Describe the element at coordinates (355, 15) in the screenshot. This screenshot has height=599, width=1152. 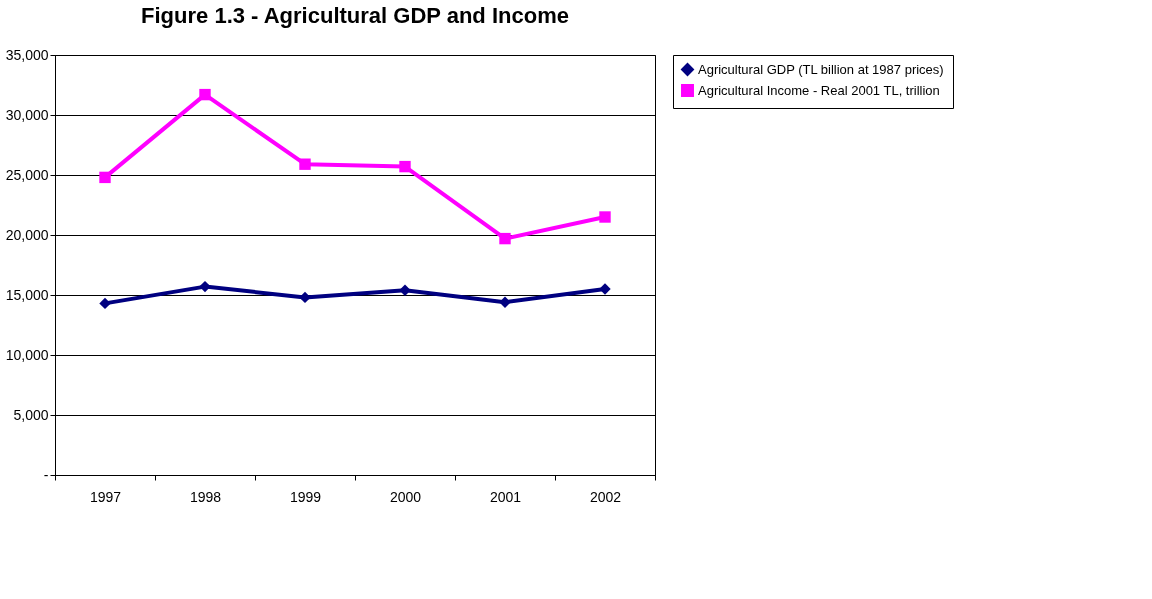
I see `chart-title: Figure 1.3 - Agricultural GDP and Income` at that location.